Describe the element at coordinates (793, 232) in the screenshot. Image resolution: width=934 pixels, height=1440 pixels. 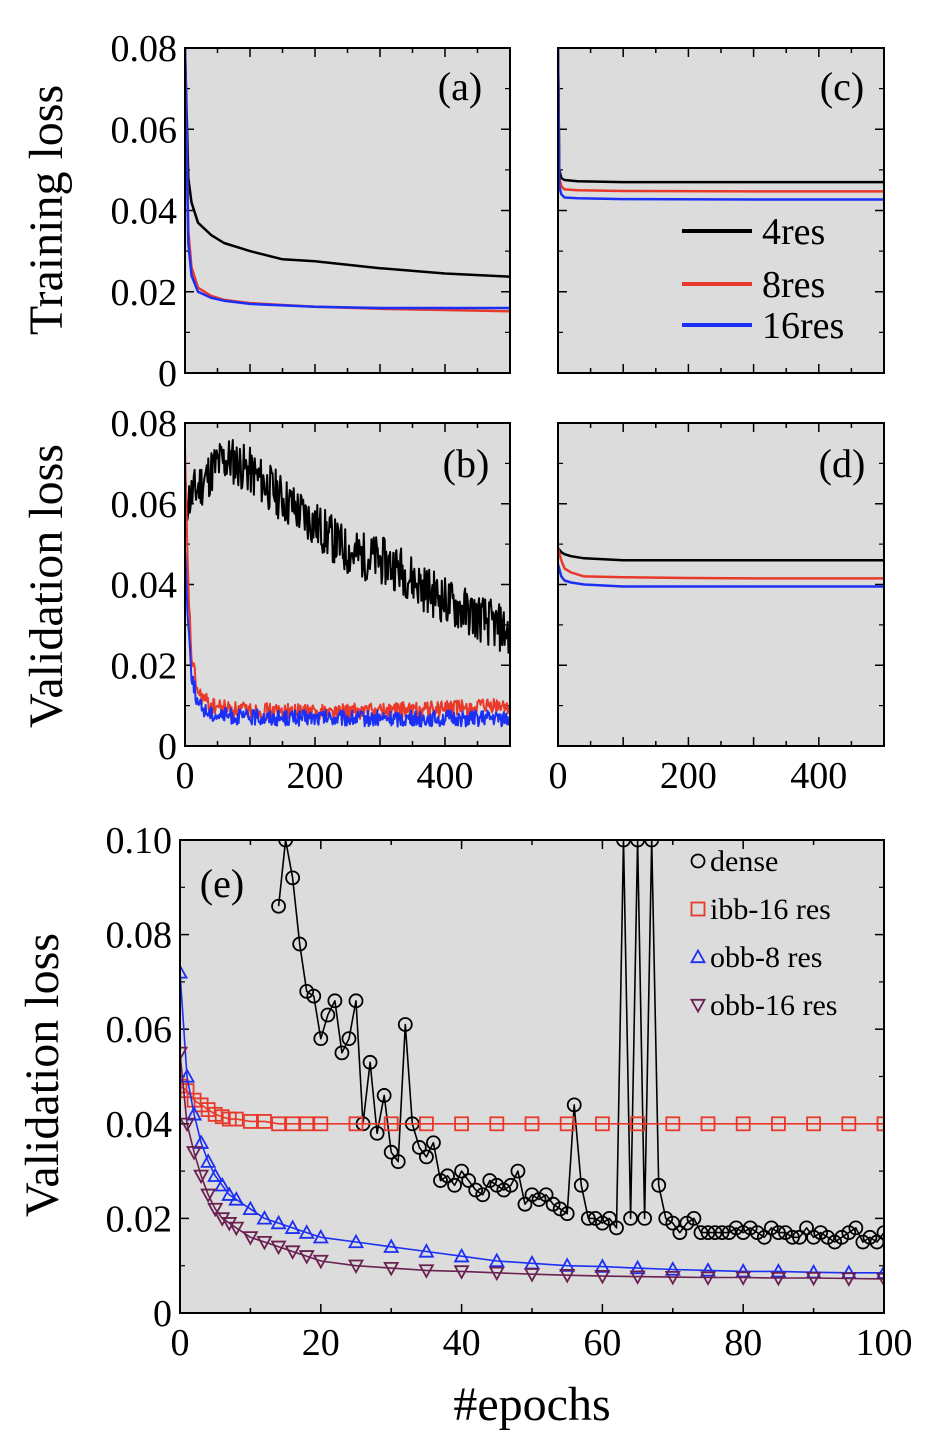
I see `legend-label: 4res` at that location.